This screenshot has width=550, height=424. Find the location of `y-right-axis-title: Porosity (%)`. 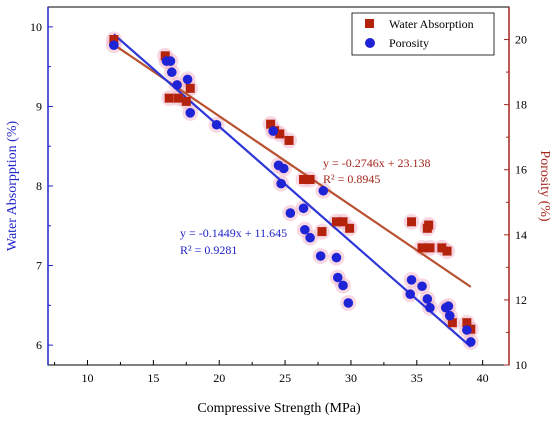

y-right-axis-title: Porosity (%) is located at coordinates (543, 186).